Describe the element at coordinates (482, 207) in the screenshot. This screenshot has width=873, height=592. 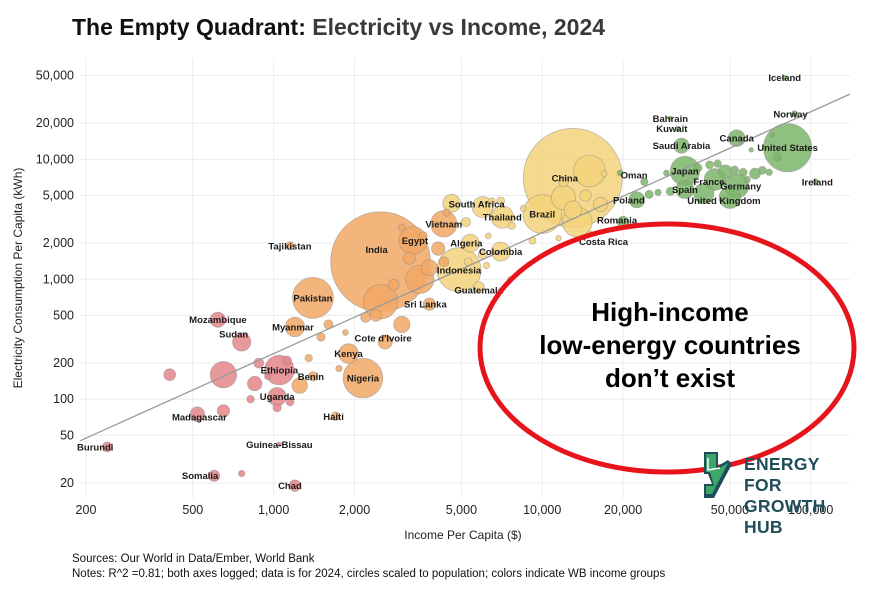
I see `bubble-south-africa` at that location.